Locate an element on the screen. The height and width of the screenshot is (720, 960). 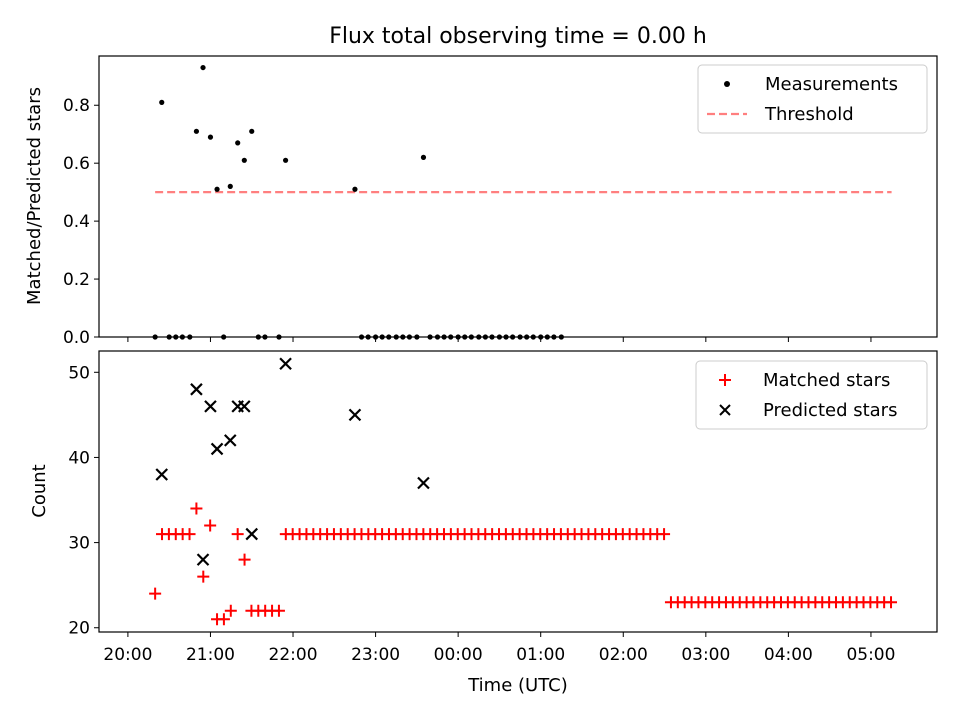
top-legend: Measurements Threshold is located at coordinates (812, 99).